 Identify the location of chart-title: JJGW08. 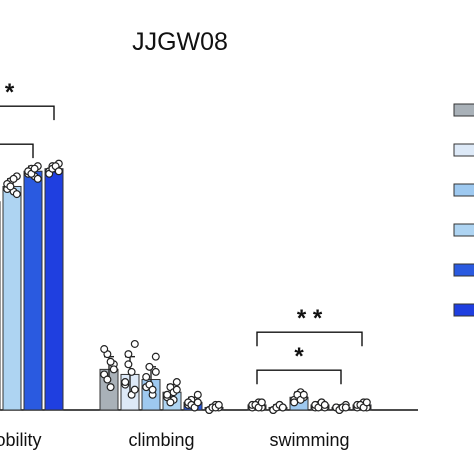
(180, 42).